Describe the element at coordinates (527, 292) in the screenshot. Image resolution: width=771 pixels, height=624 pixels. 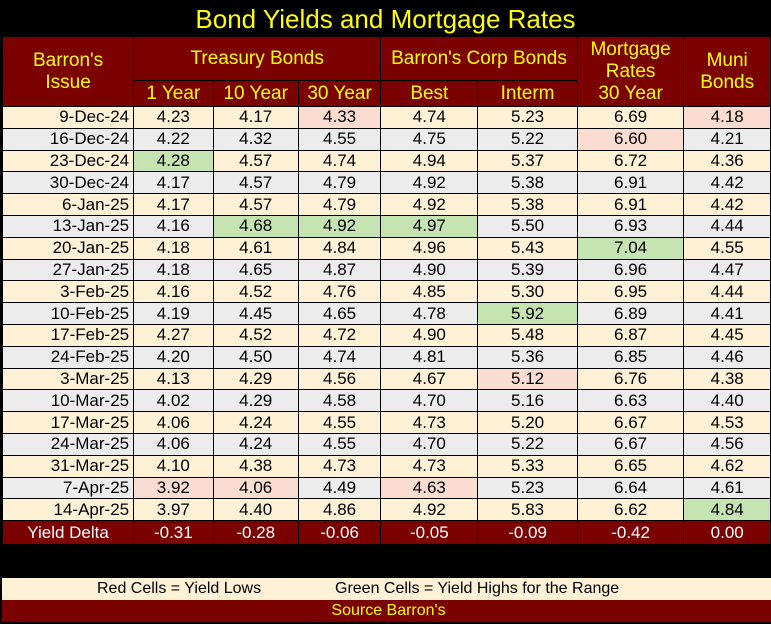
I see `yield-cell: 5.30` at that location.